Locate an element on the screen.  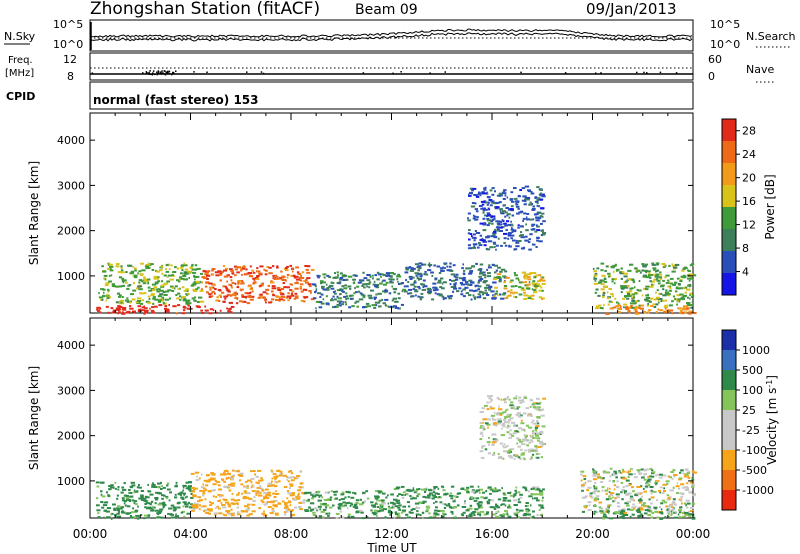
time-tick-label: 00:00 is located at coordinates (90, 534).